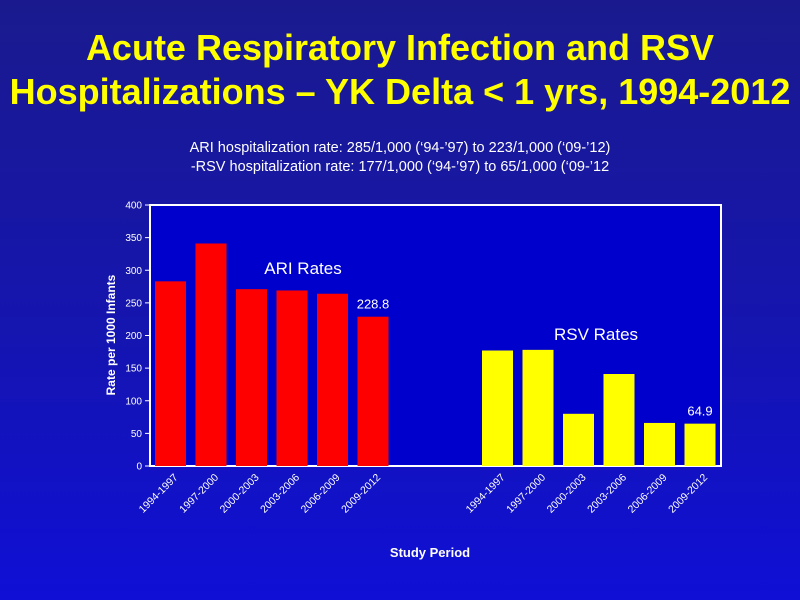 Image resolution: width=800 pixels, height=600 pixels. I want to click on ari-data-label: 228.8, so click(373, 304).